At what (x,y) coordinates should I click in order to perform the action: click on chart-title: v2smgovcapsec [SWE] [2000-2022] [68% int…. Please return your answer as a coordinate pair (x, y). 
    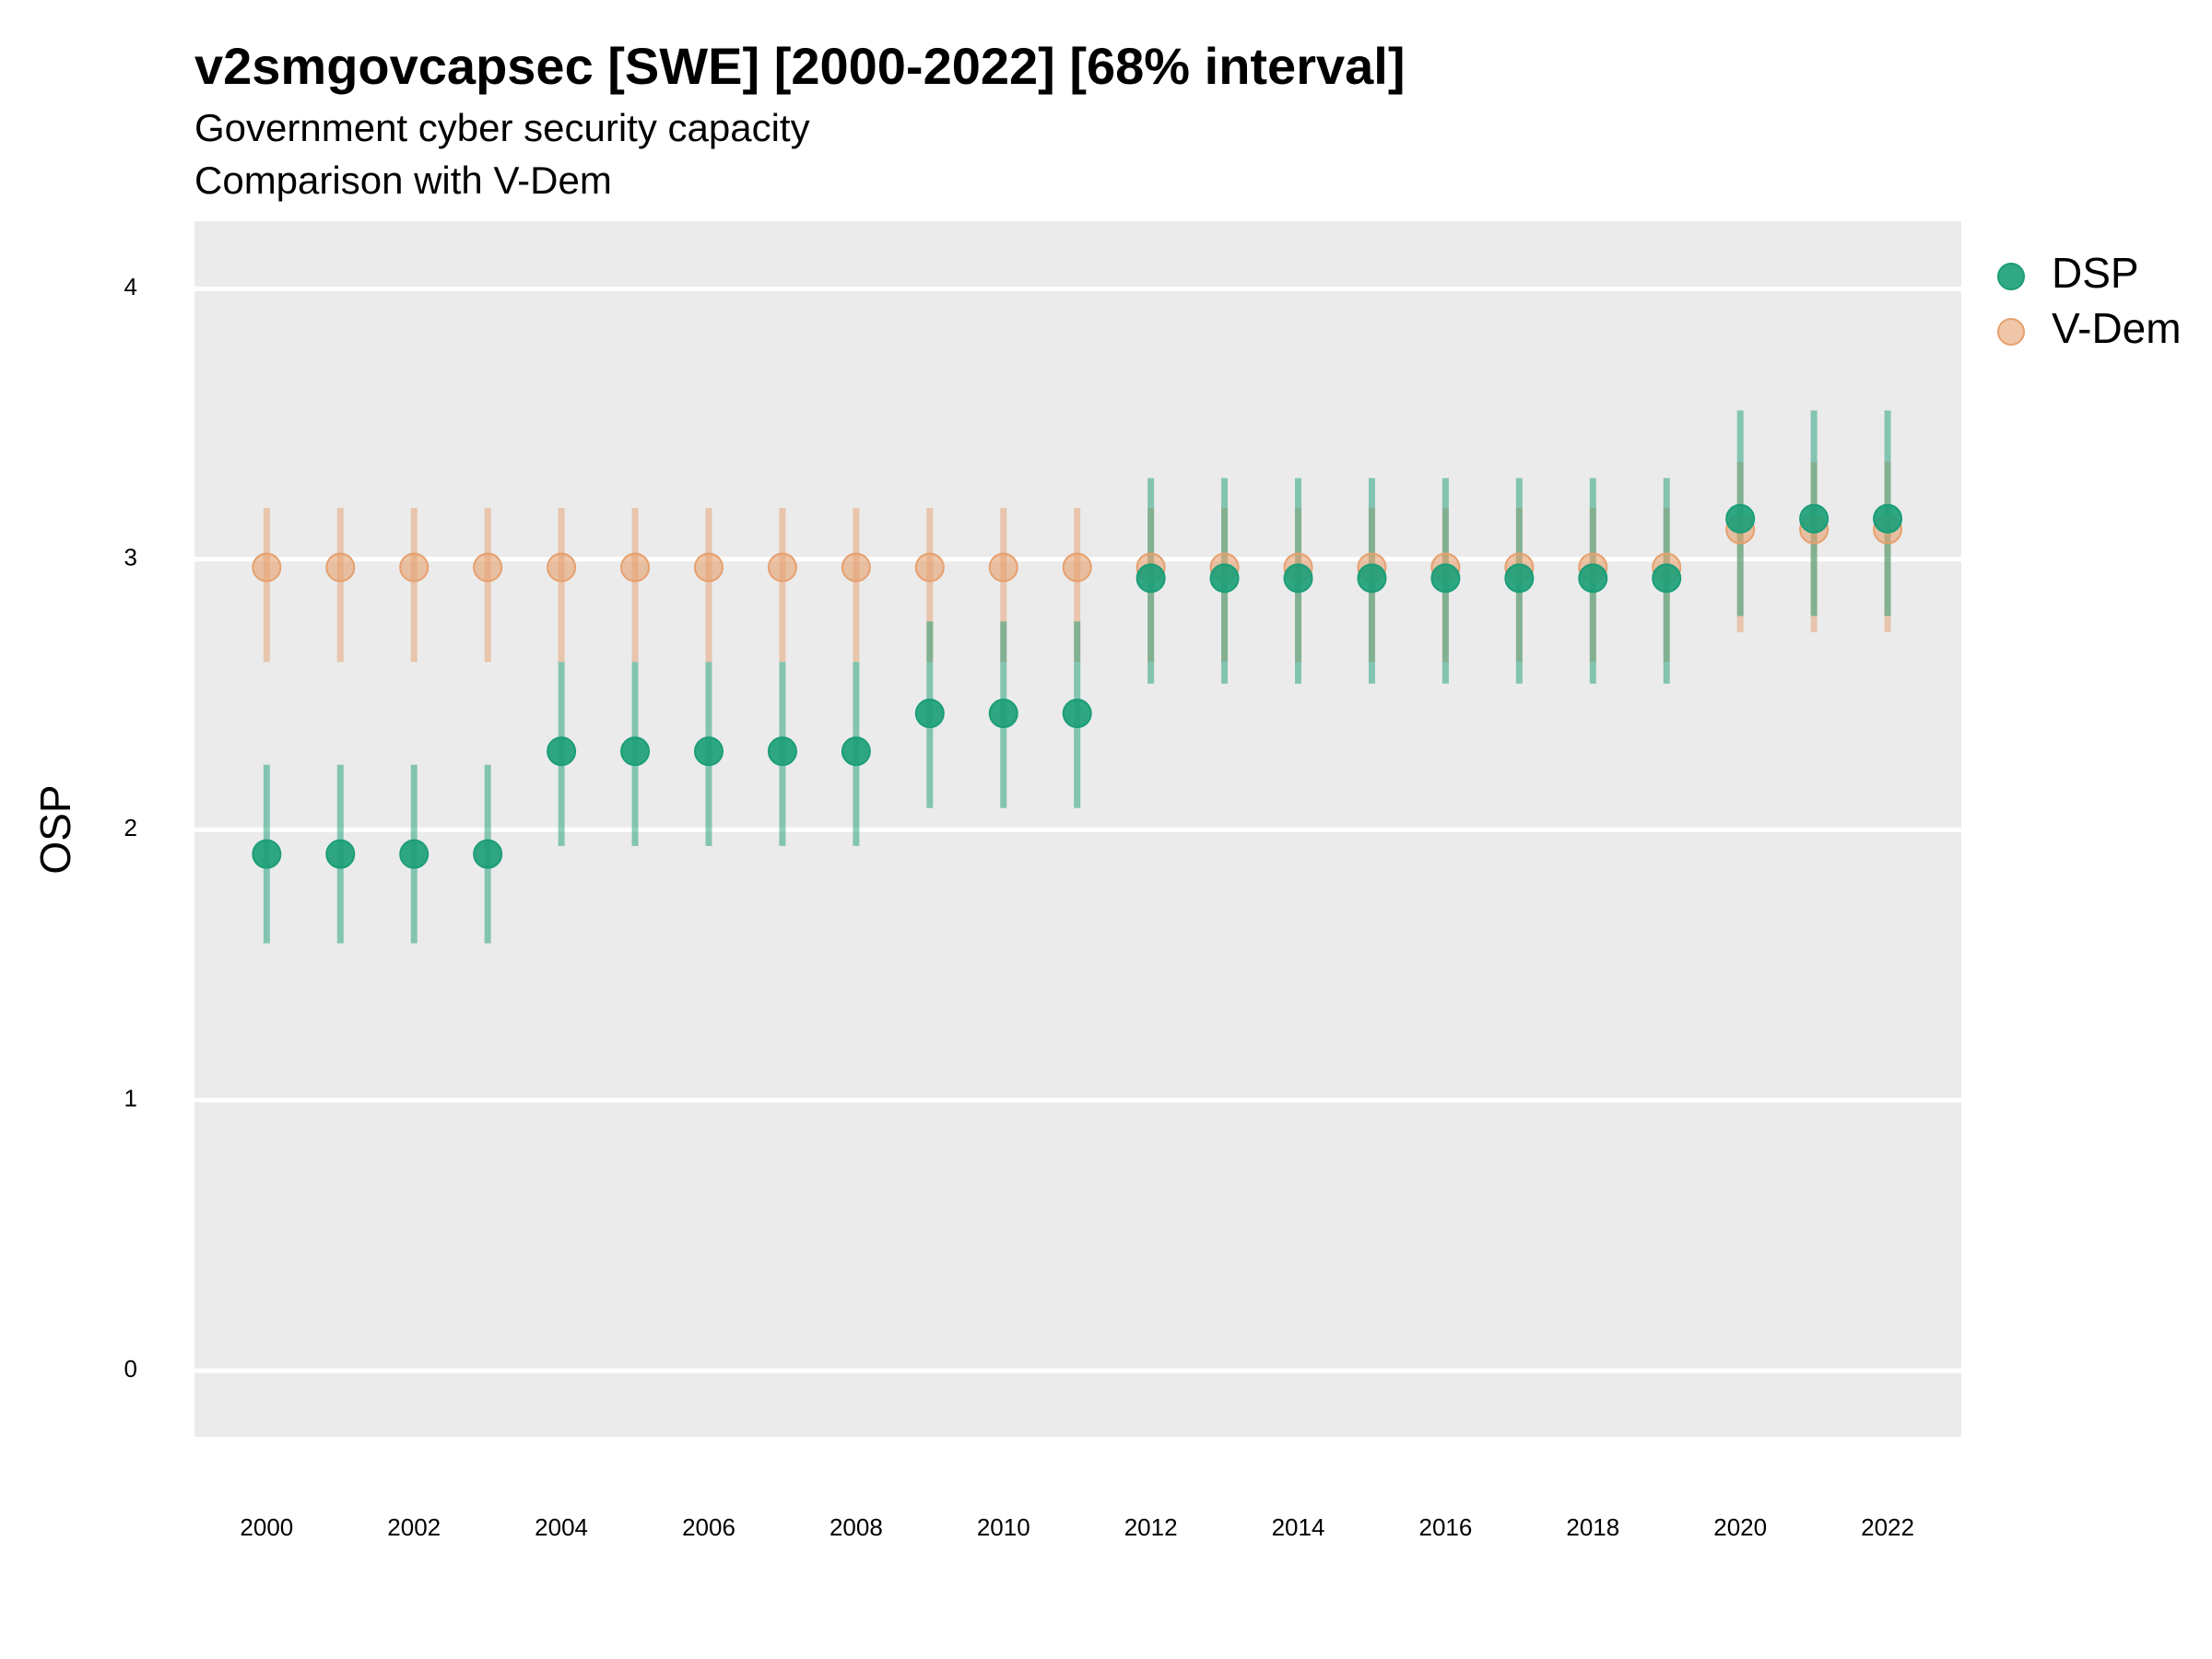
    Looking at the image, I should click on (799, 66).